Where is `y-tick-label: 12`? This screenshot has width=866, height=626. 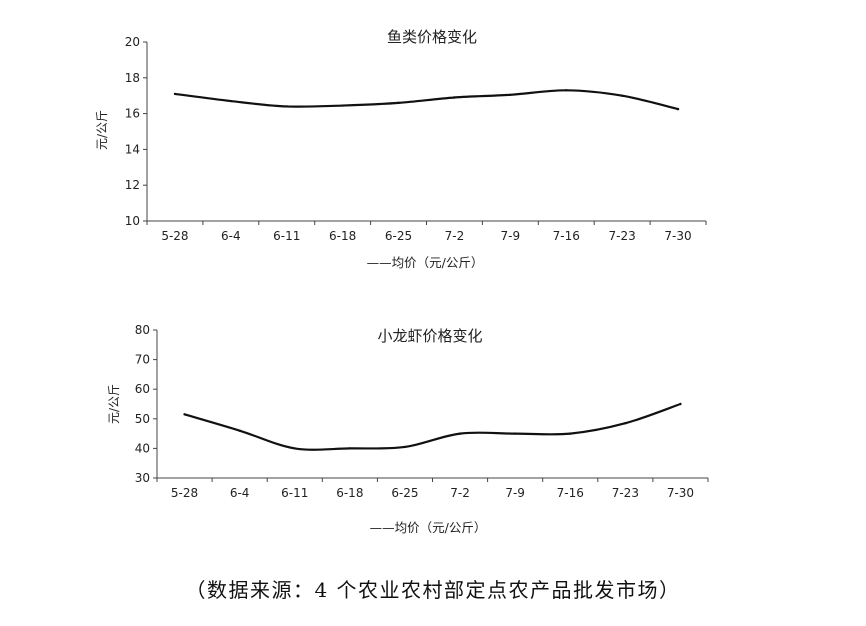 y-tick-label: 12 is located at coordinates (132, 185).